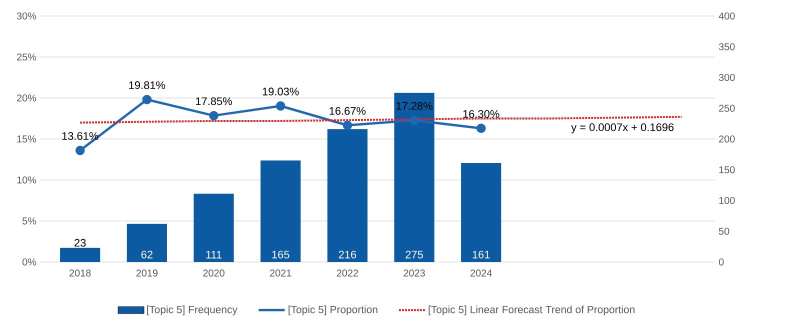 The height and width of the screenshot is (334, 797). Describe the element at coordinates (726, 16) in the screenshot. I see `y2-tick-label: 400` at that location.